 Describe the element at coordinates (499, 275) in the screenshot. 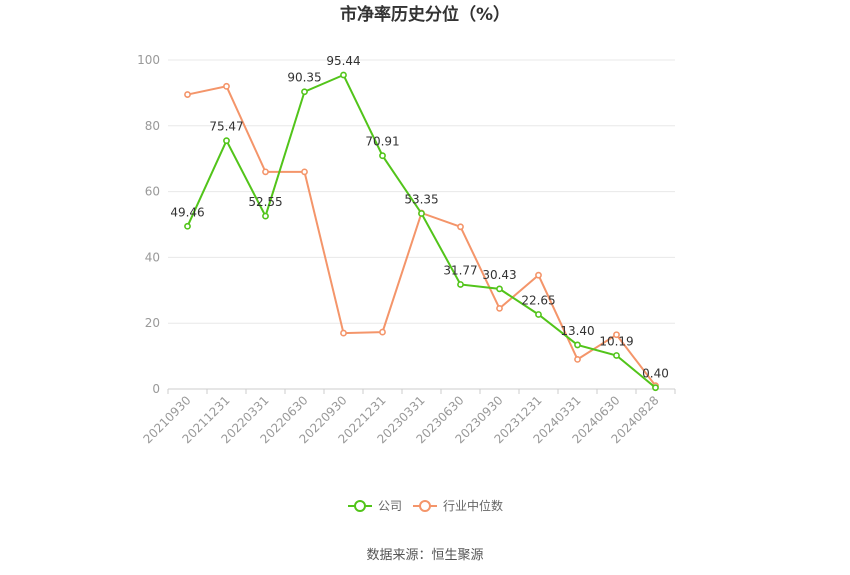

I see `data-label: 30.43` at that location.